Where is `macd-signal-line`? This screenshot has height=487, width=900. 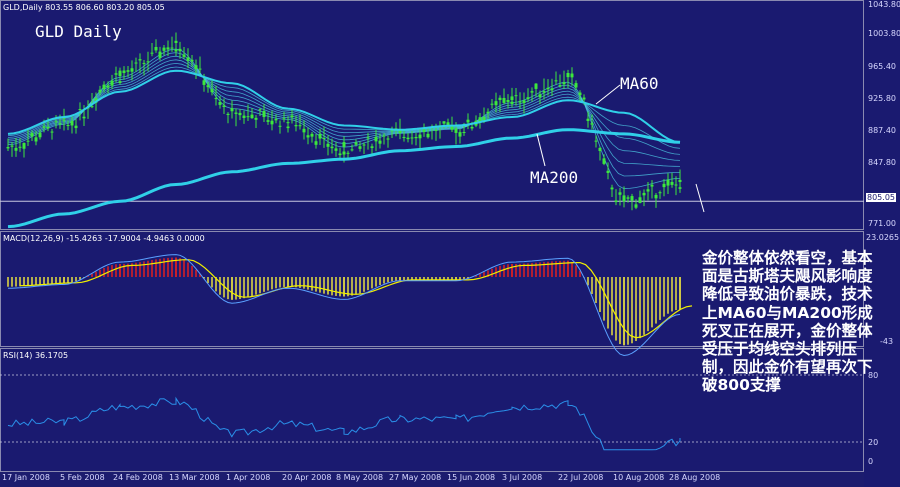
macd-signal-line is located at coordinates (356, 299).